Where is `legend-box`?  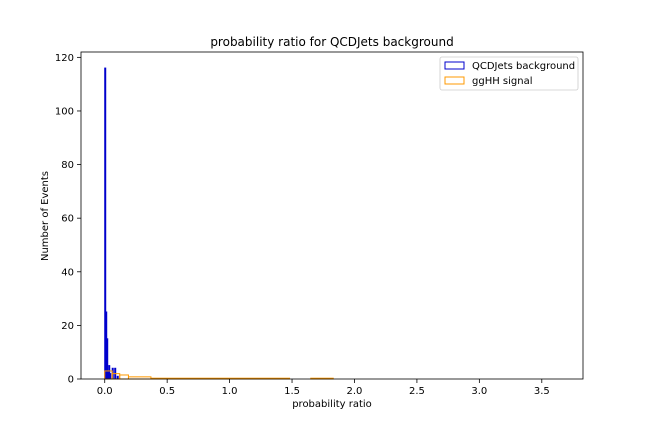 legend-box is located at coordinates (509, 73).